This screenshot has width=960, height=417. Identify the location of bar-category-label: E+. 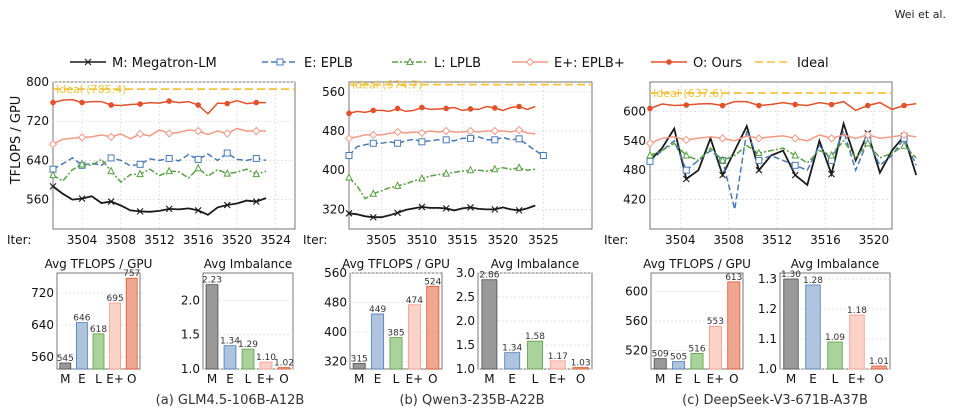
(266, 379).